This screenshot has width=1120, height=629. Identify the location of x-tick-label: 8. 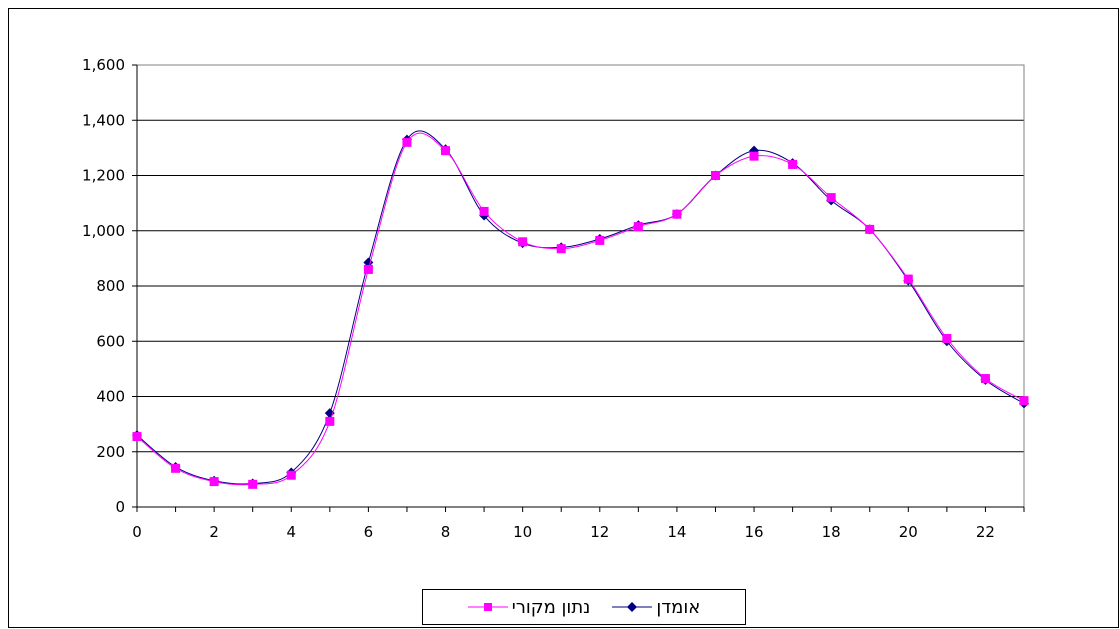
(446, 532).